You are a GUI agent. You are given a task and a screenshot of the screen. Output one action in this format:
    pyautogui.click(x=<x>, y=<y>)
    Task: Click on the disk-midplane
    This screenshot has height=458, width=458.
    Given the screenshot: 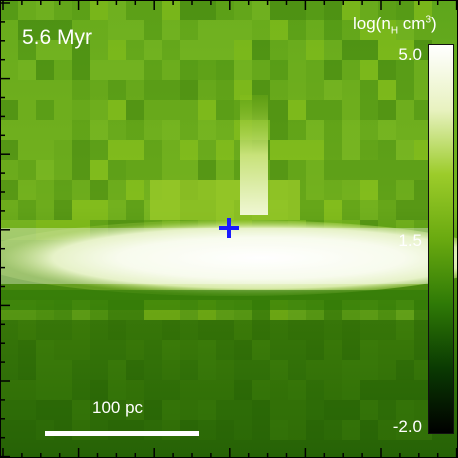 What is the action you would take?
    pyautogui.click(x=215, y=256)
    